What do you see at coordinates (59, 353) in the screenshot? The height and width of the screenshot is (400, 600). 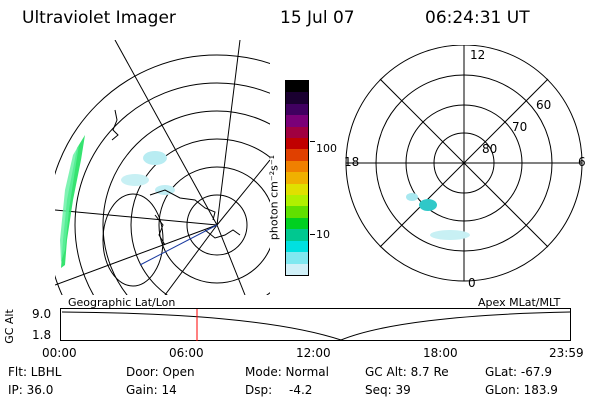 I see `x-tick-0000: 00:00` at bounding box center [59, 353].